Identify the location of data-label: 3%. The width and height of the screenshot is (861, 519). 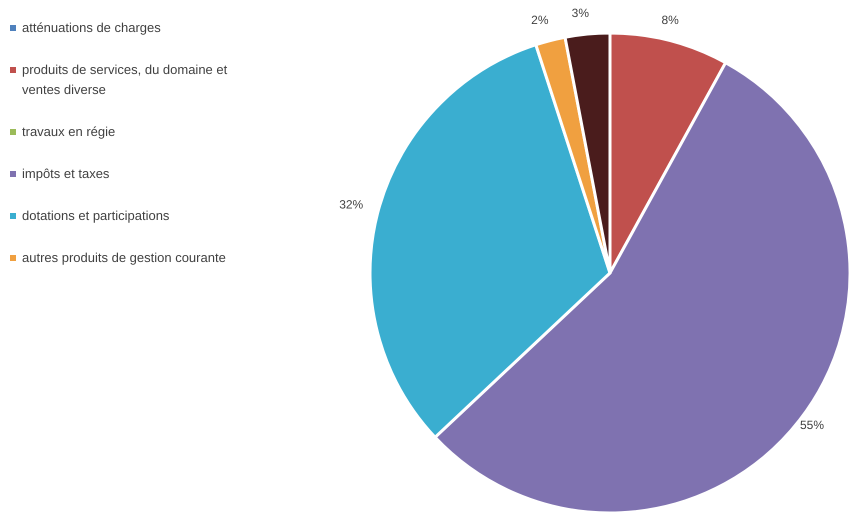
(581, 13).